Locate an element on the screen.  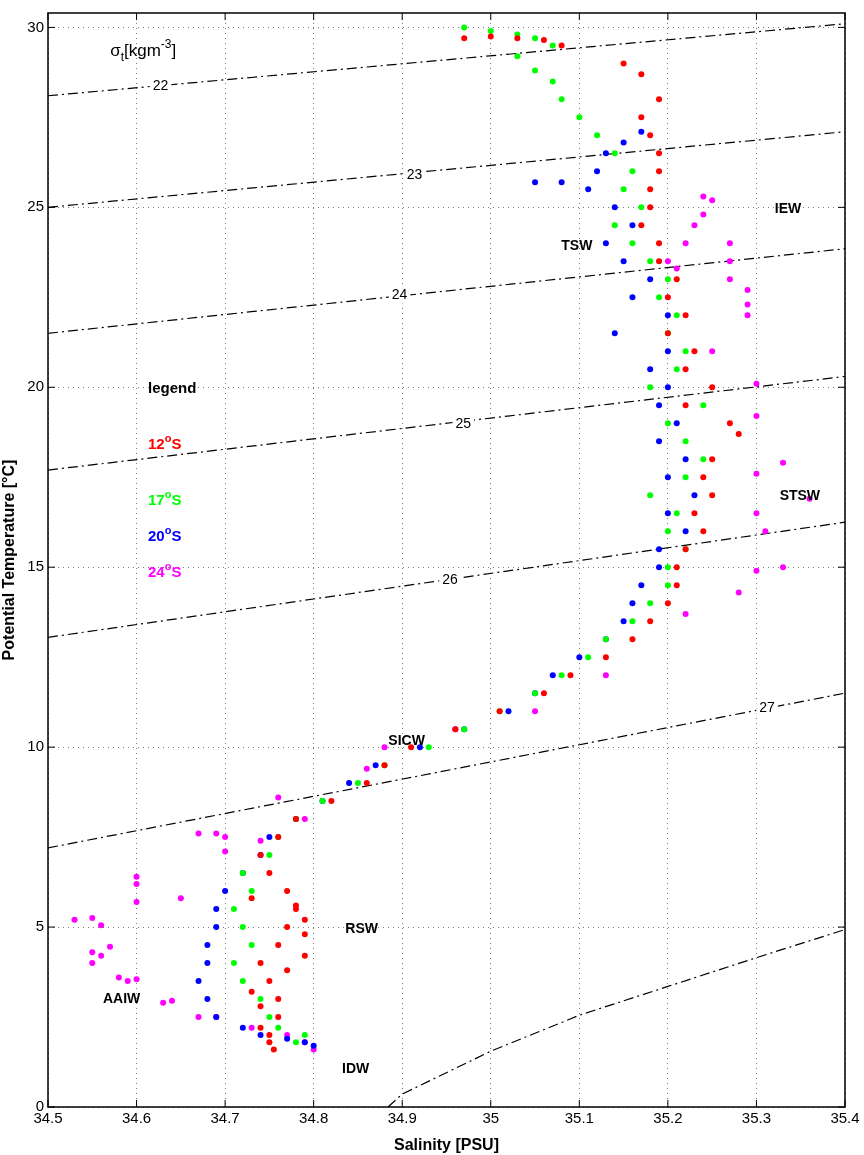
annotation: STSW is located at coordinates (800, 495).